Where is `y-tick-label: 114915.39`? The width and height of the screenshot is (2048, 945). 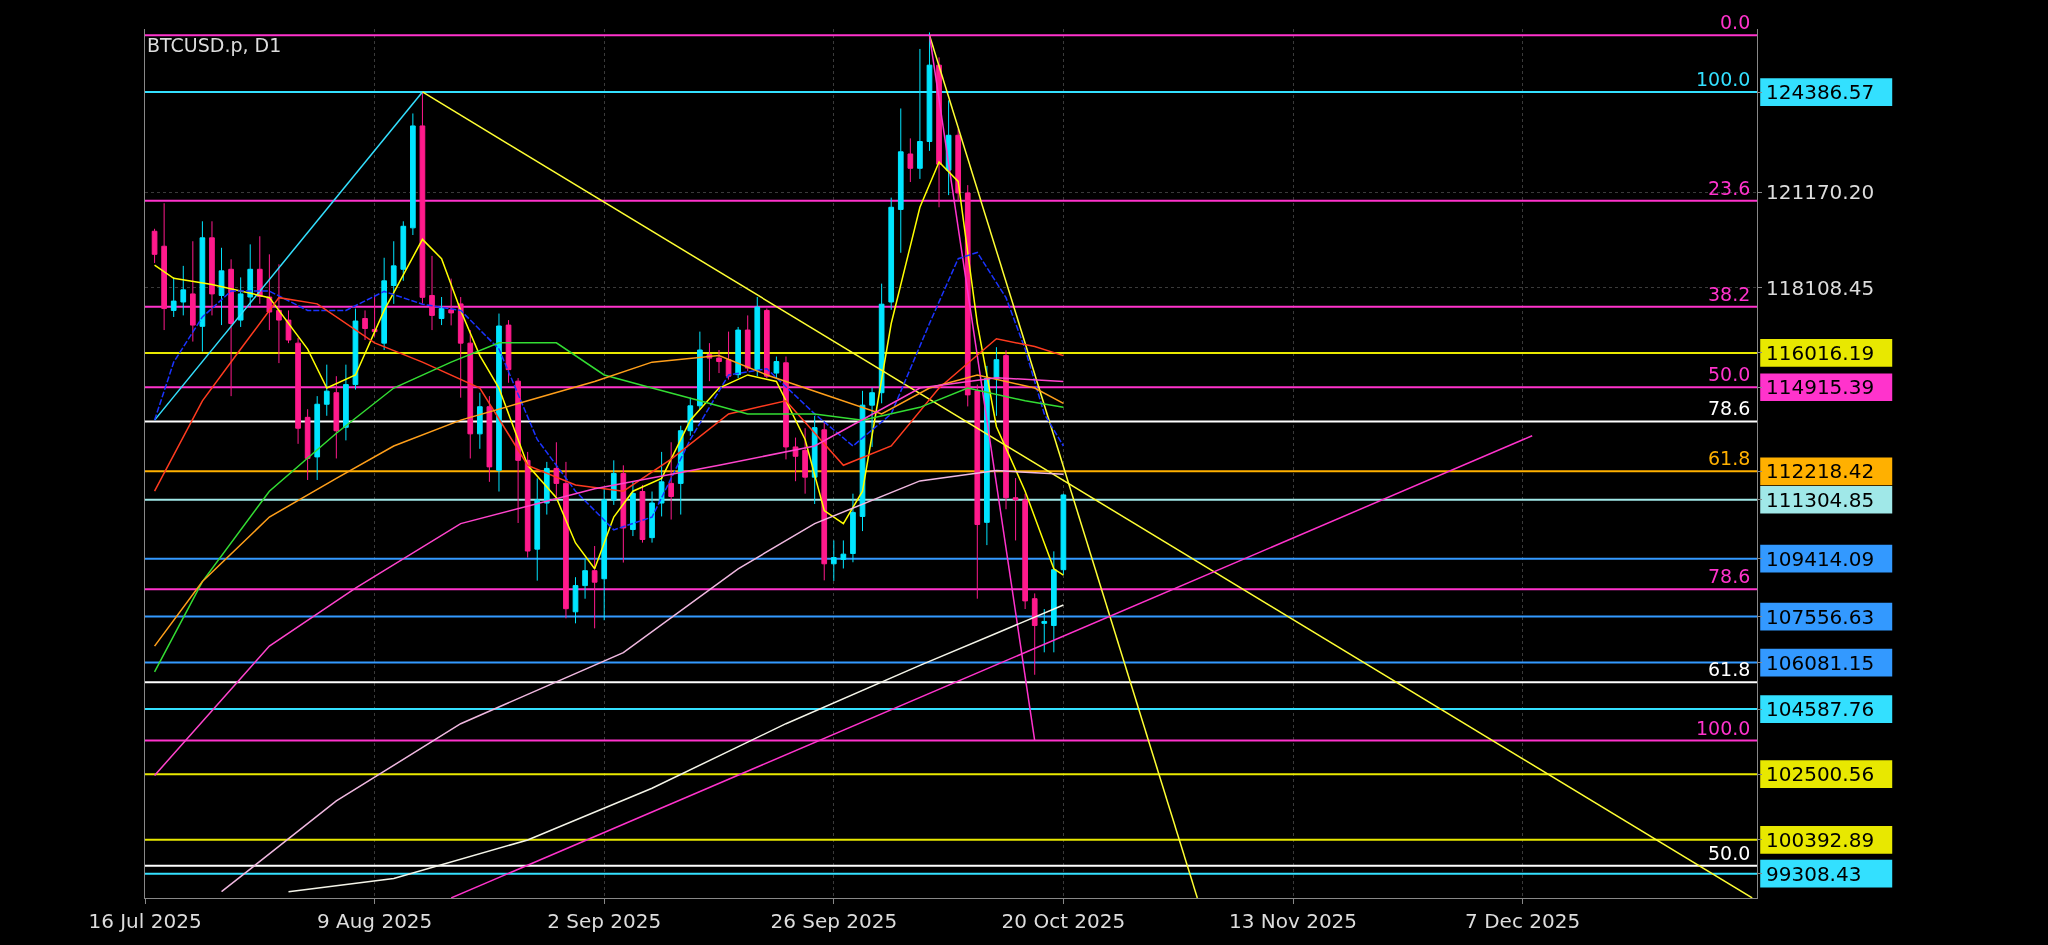
y-tick-label: 114915.39 is located at coordinates (1820, 387).